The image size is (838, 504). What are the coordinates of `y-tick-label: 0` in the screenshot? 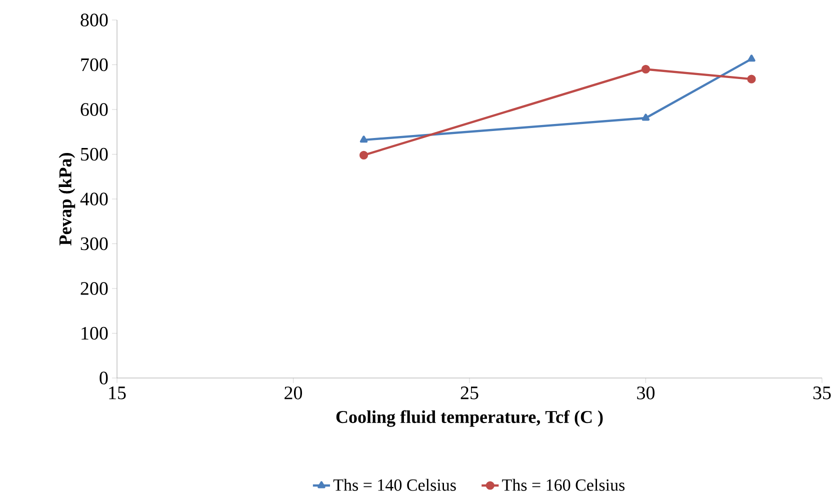 It's located at (104, 378).